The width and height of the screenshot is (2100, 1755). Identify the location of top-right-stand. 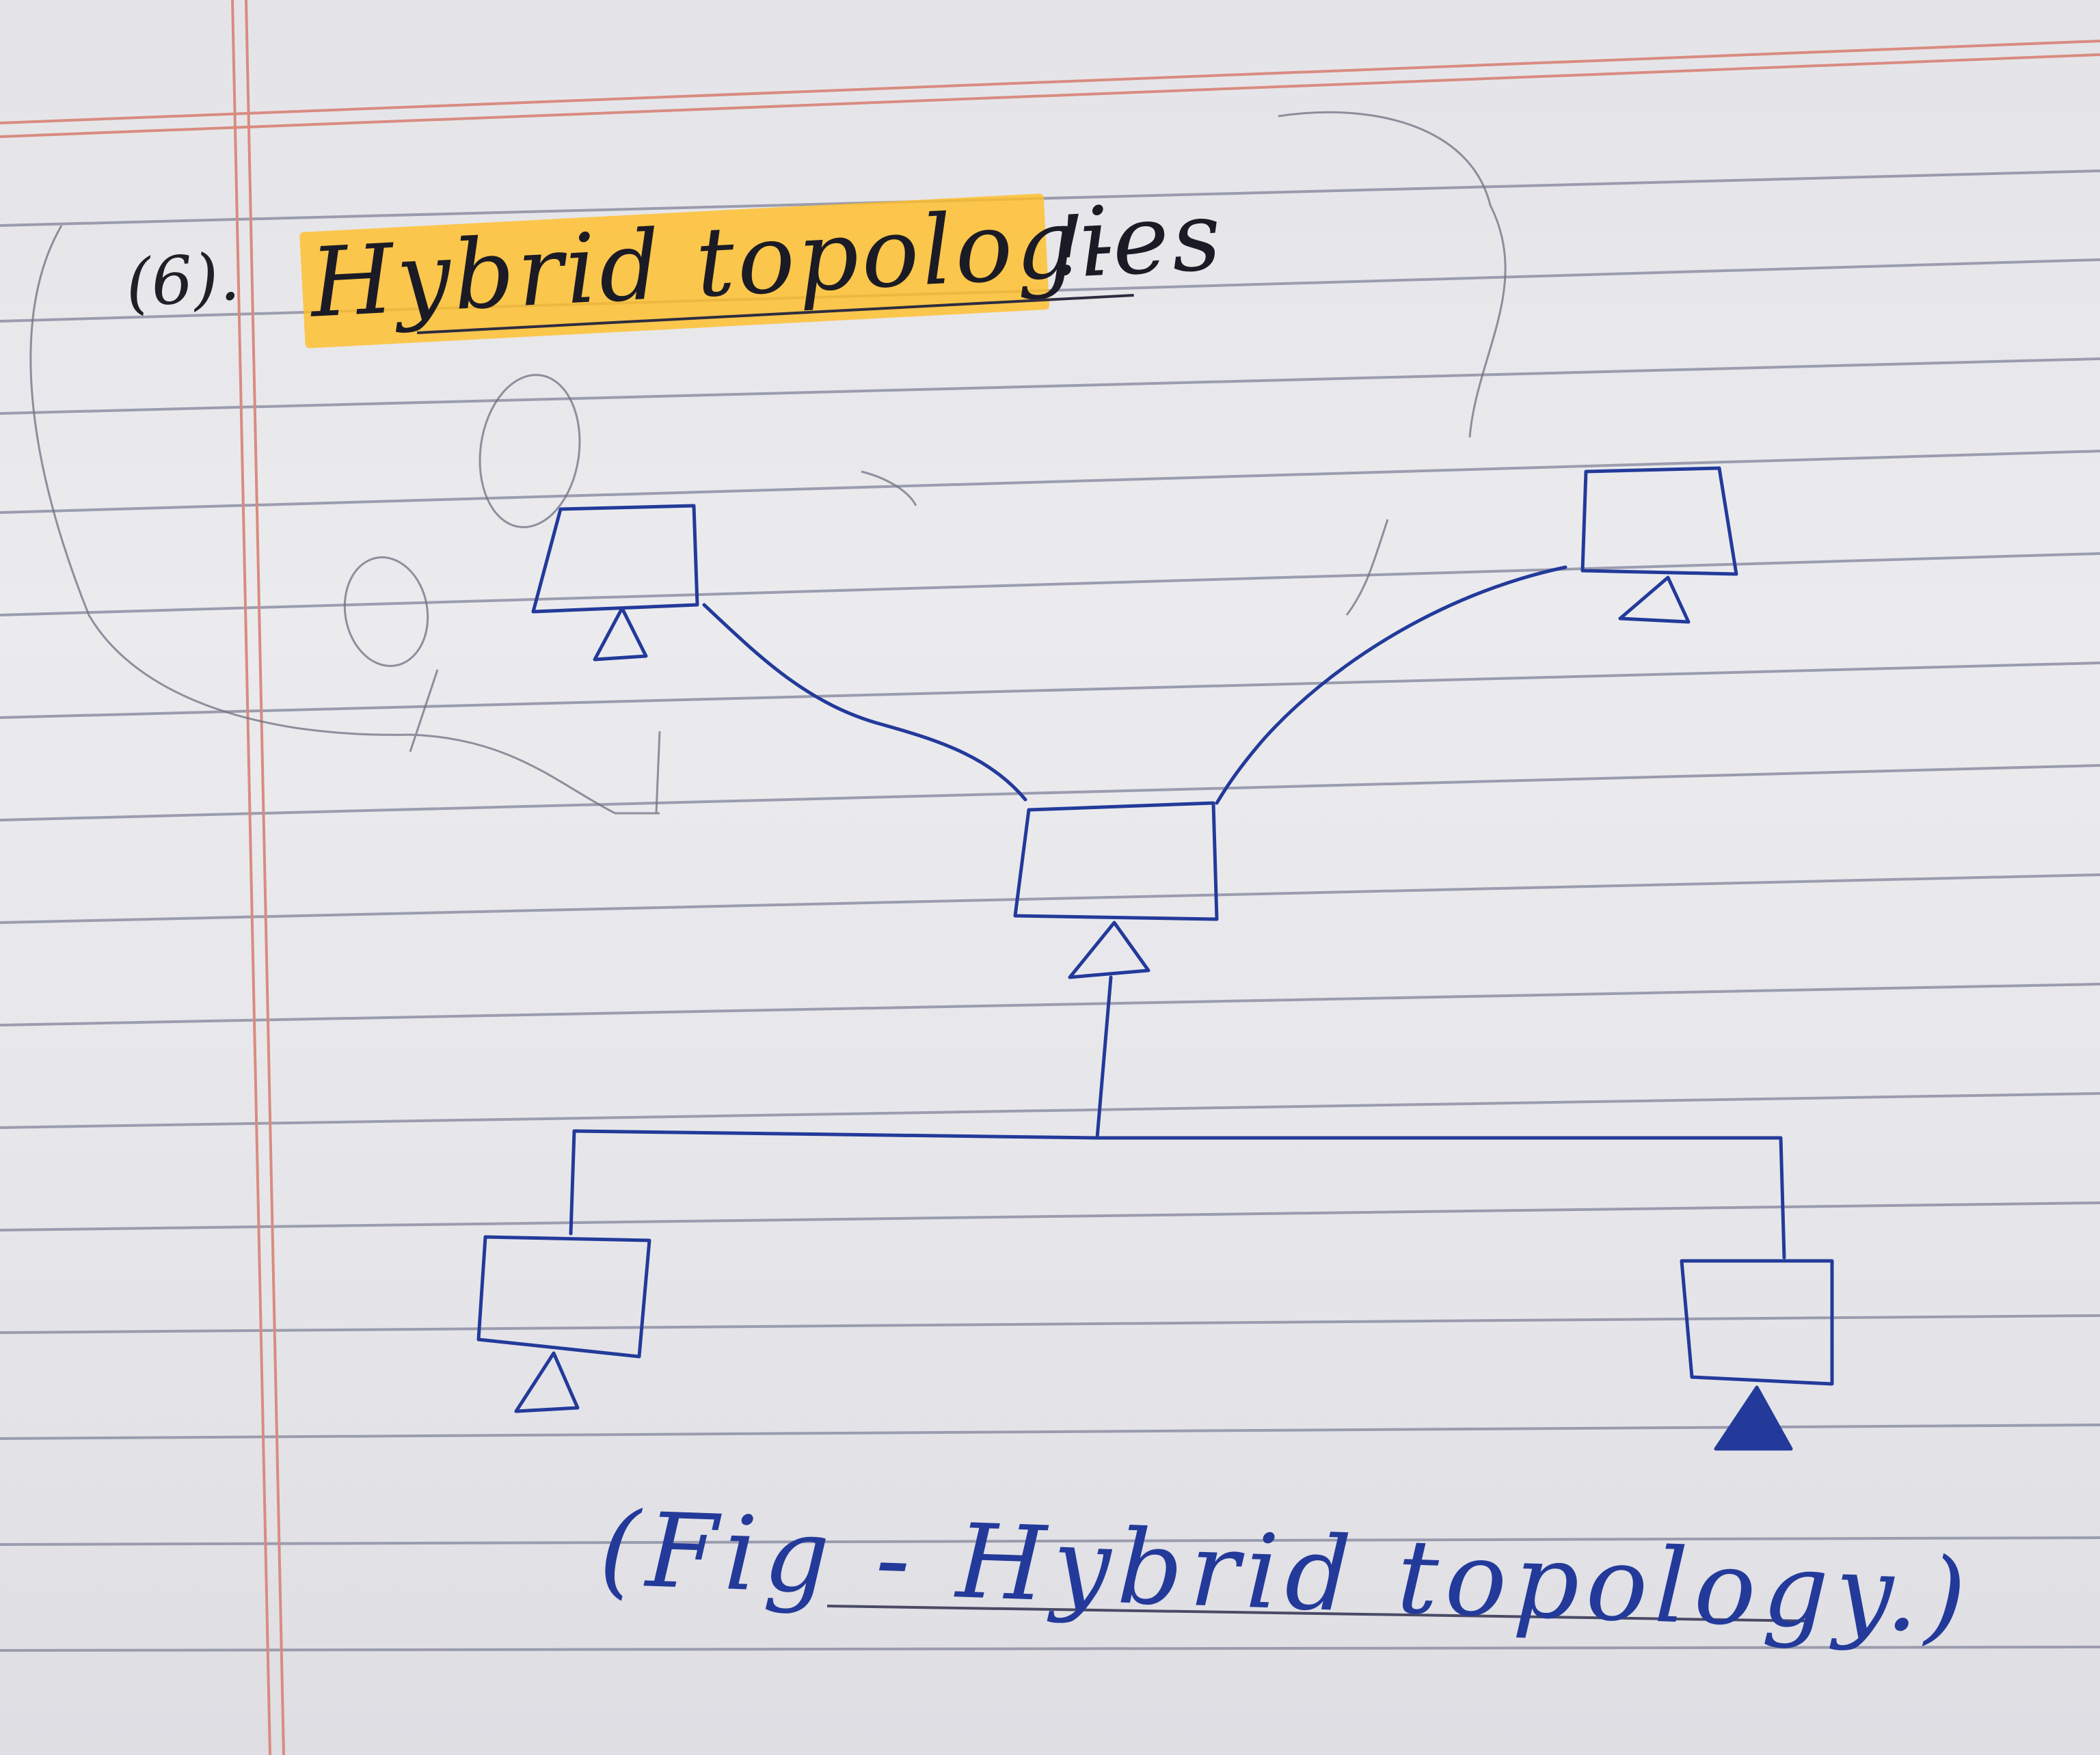
(1654, 599).